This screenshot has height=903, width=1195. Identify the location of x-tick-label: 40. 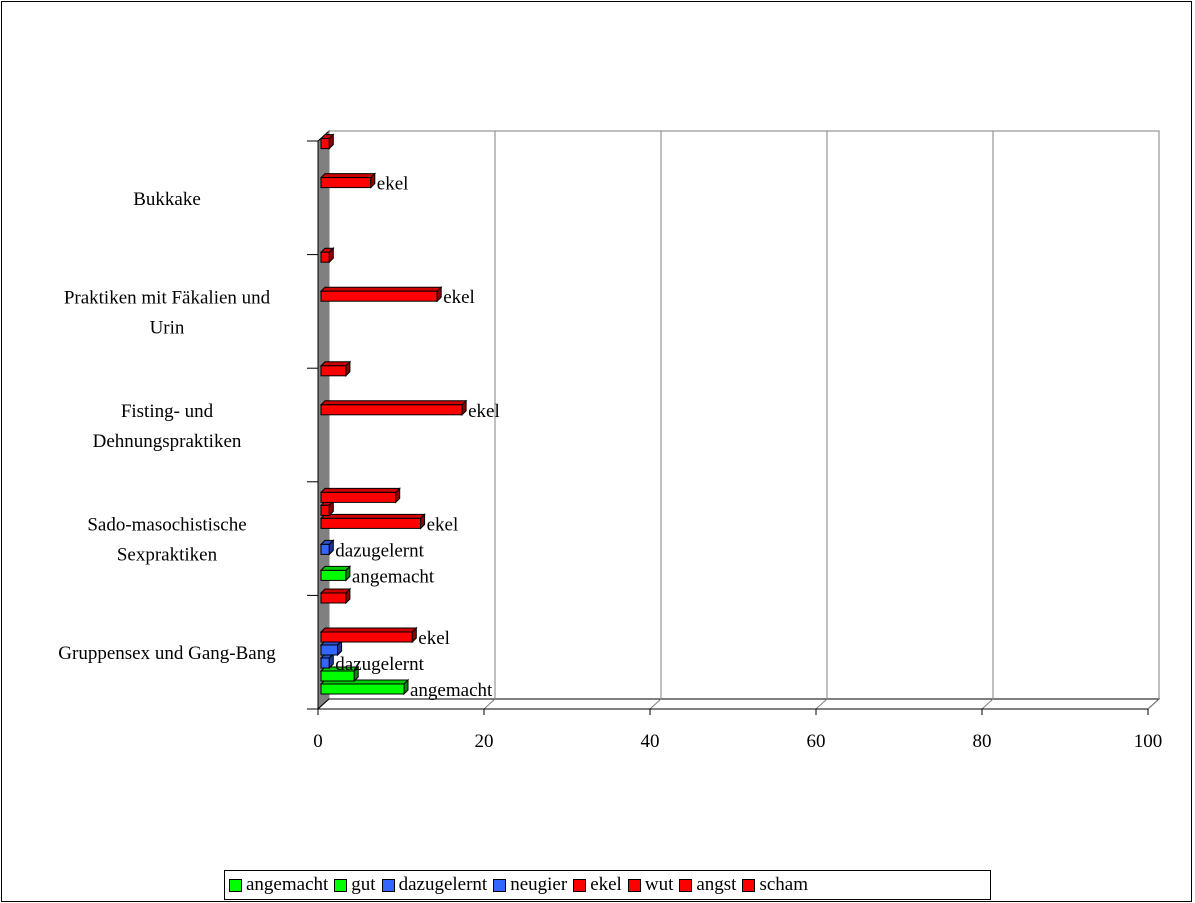
(650, 741).